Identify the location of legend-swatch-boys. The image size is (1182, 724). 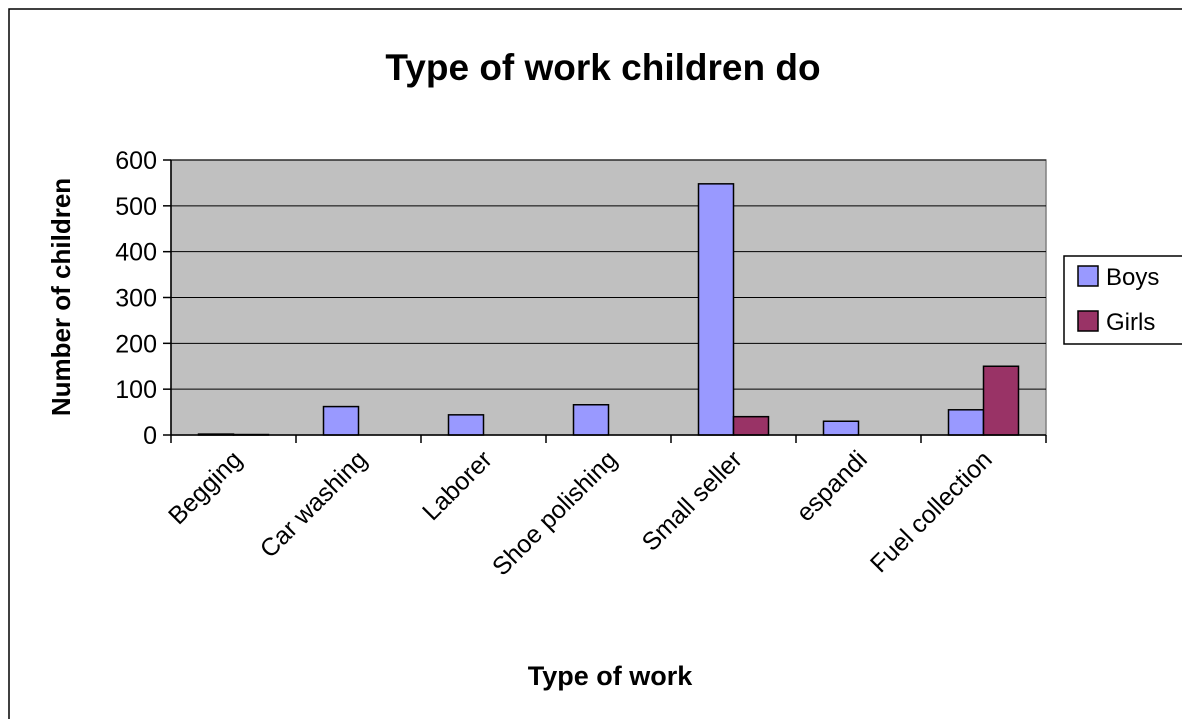
(1088, 276).